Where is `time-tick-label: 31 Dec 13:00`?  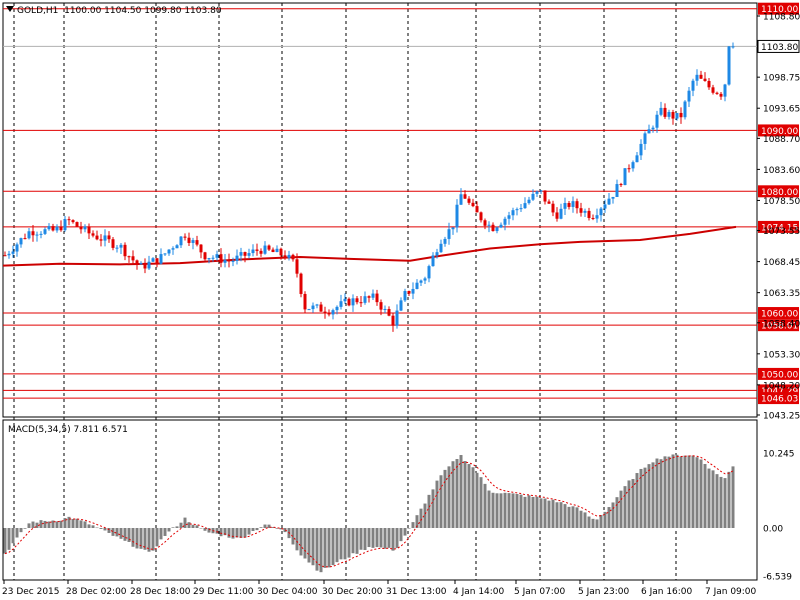
time-tick-label: 31 Dec 13:00 is located at coordinates (416, 592).